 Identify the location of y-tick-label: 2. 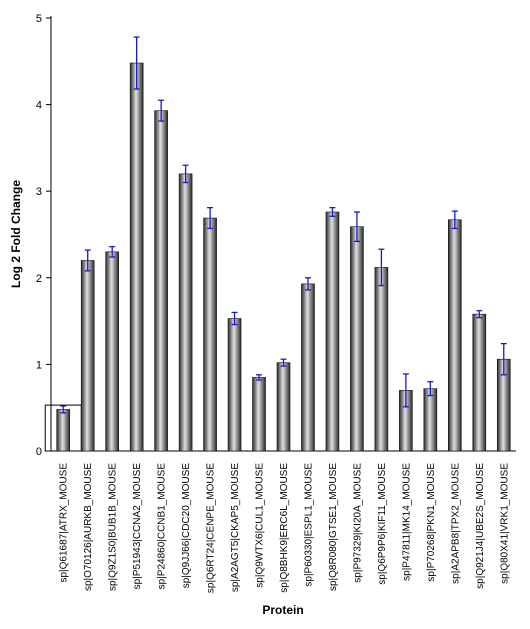
(39, 279).